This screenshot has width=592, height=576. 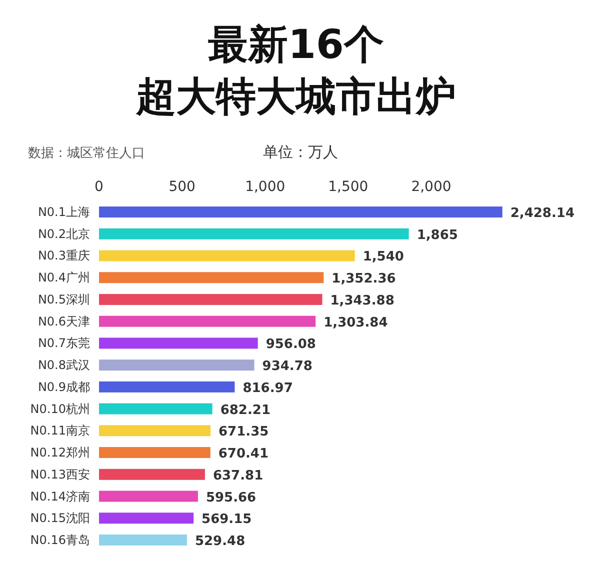 What do you see at coordinates (348, 187) in the screenshot?
I see `xtick: 1,500` at bounding box center [348, 187].